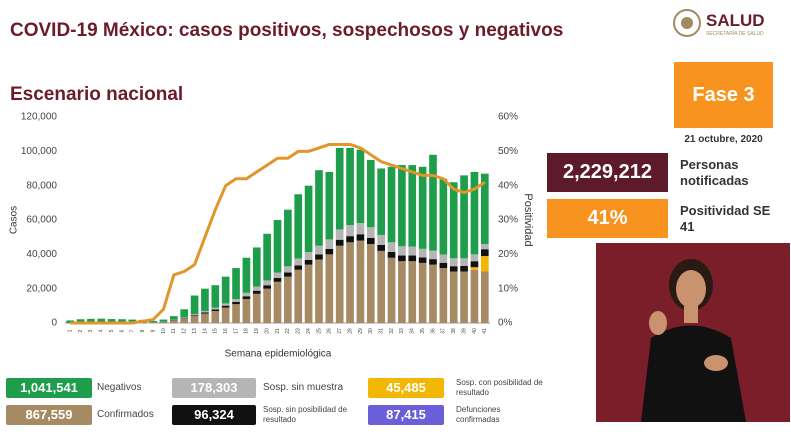  I want to click on y-tick-label: 20,000, so click(41, 288).